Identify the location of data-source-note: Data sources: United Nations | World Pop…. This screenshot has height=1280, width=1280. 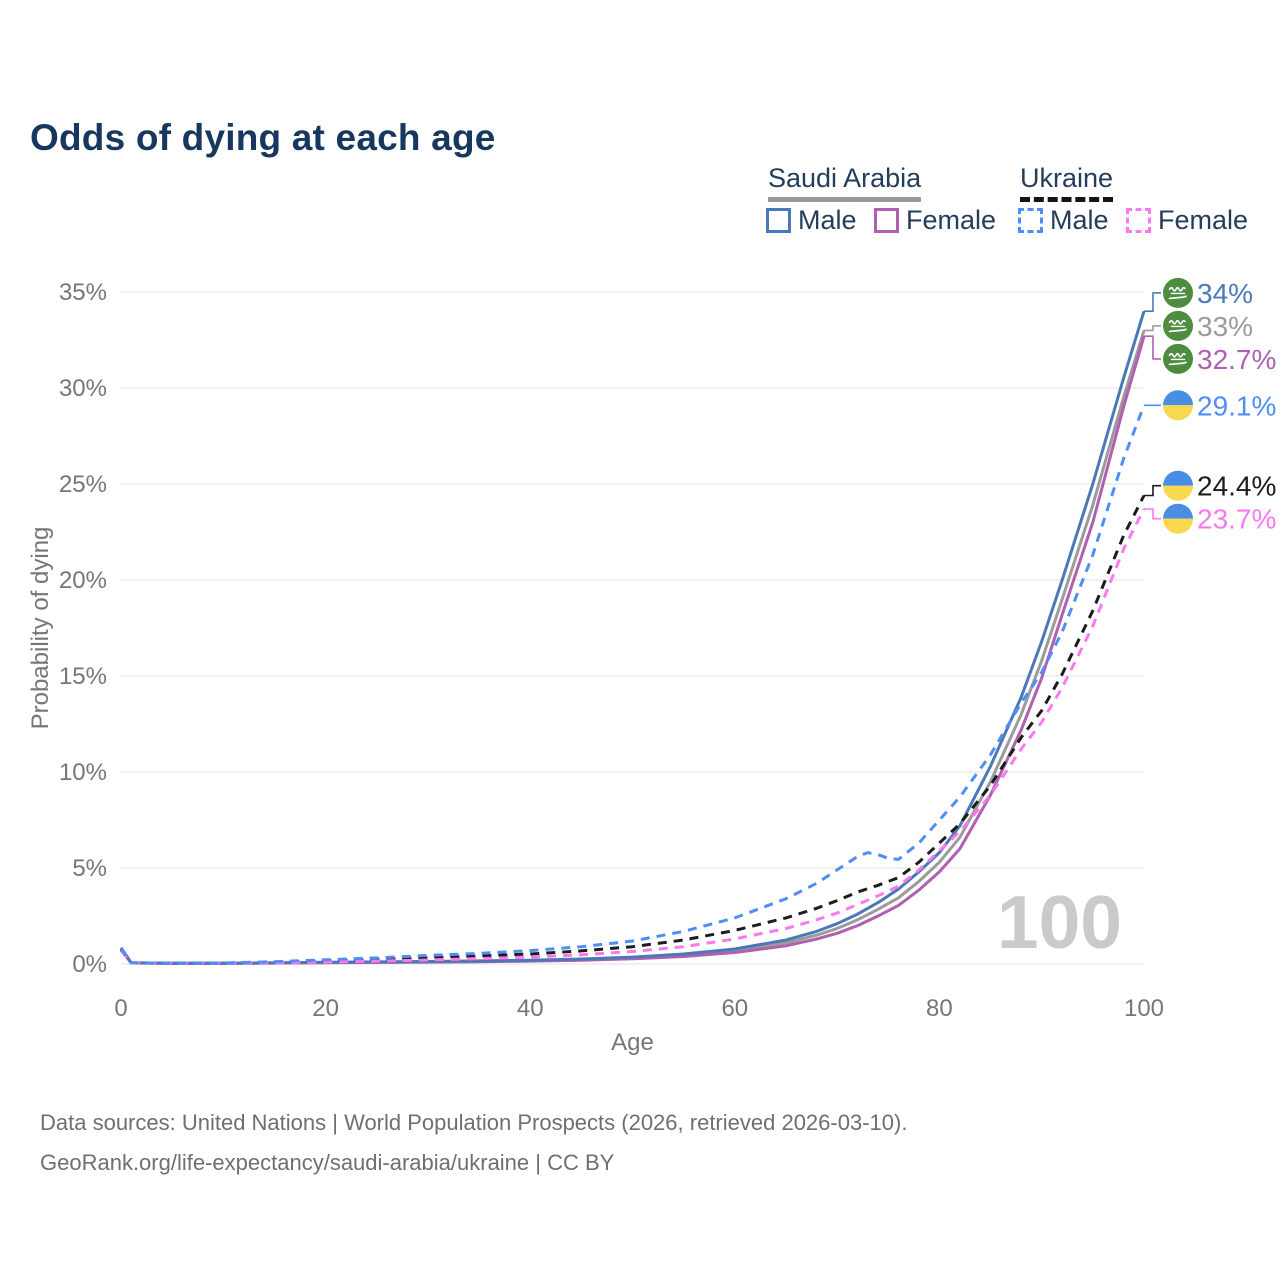
(474, 1122).